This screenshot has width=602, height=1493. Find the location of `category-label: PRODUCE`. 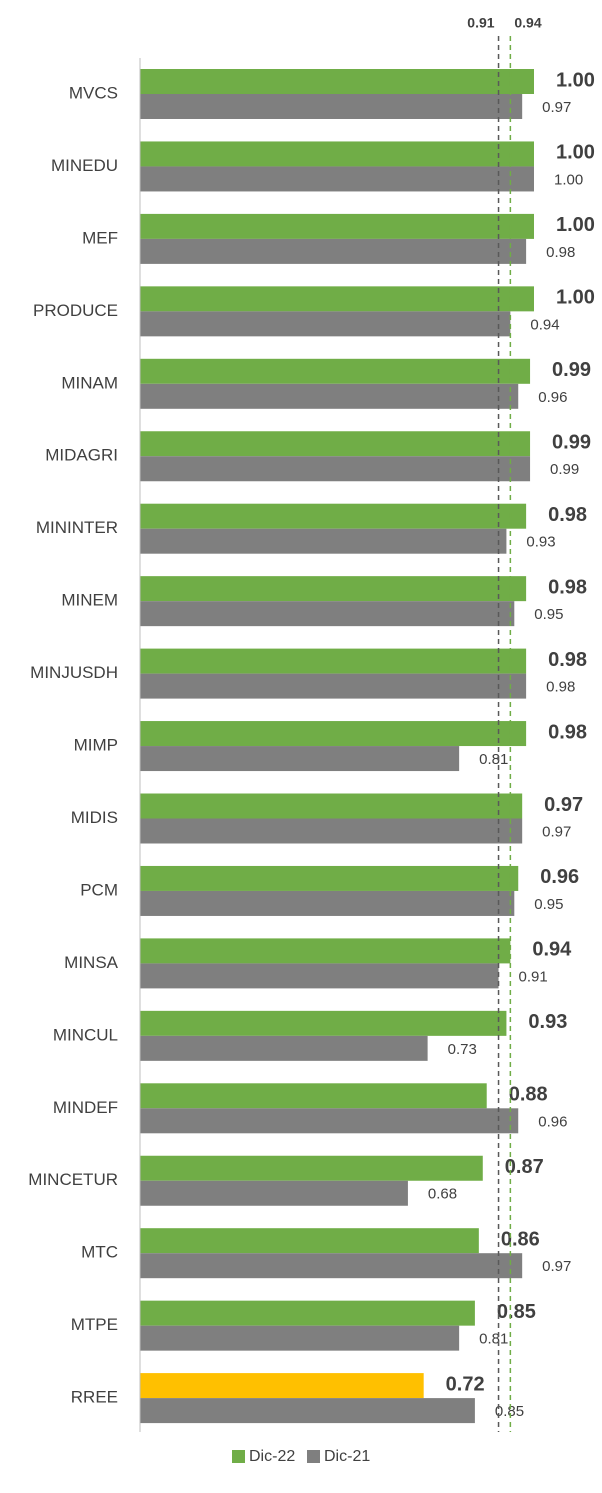

category-label: PRODUCE is located at coordinates (75, 310).